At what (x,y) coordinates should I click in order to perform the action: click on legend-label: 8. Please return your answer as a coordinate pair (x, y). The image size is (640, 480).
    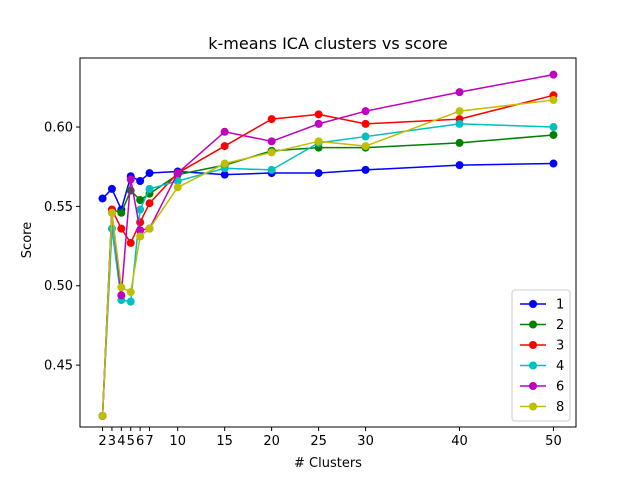
    Looking at the image, I should click on (560, 407).